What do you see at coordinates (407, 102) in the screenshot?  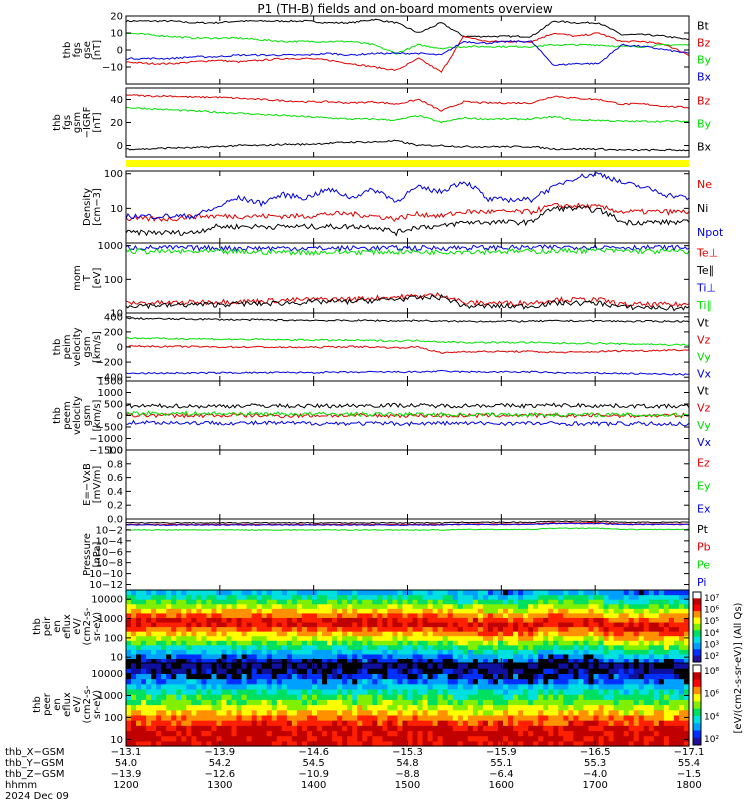 I see `series-line-Bz` at bounding box center [407, 102].